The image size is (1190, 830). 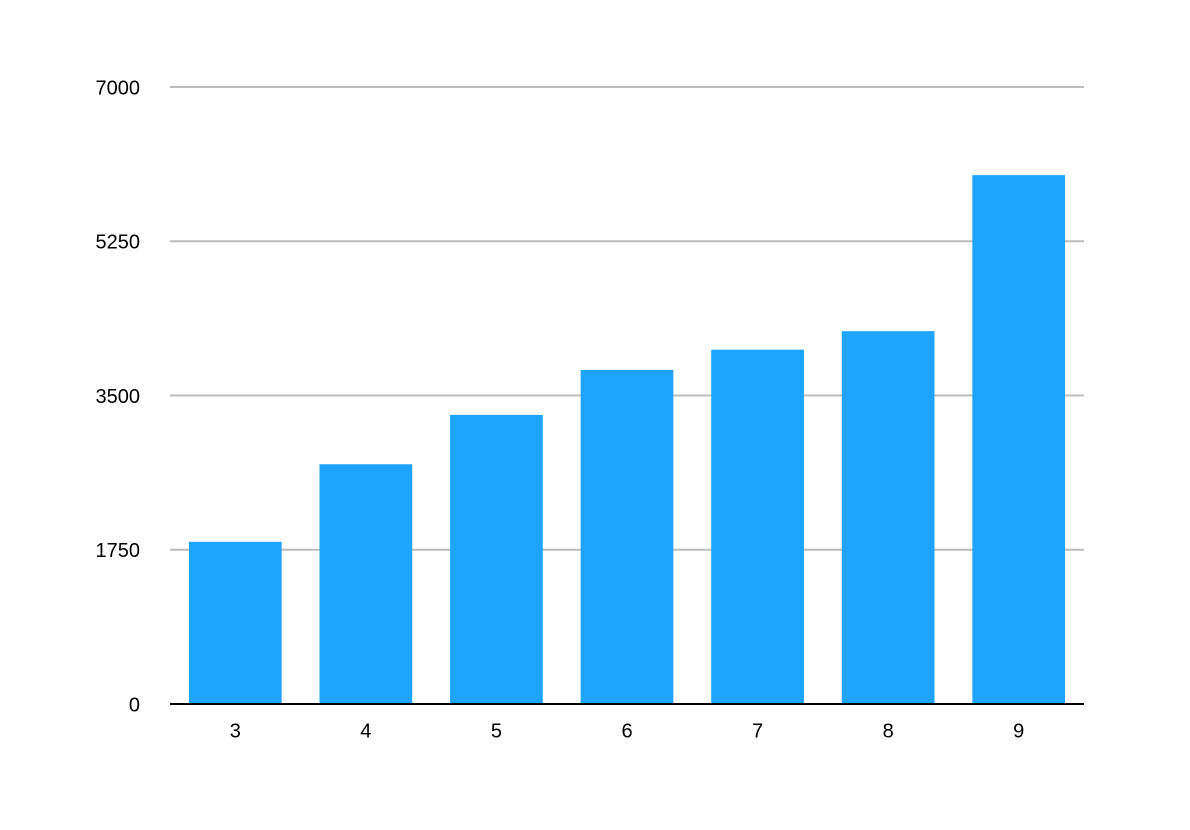 I want to click on y-tick-label: 1750, so click(x=118, y=551).